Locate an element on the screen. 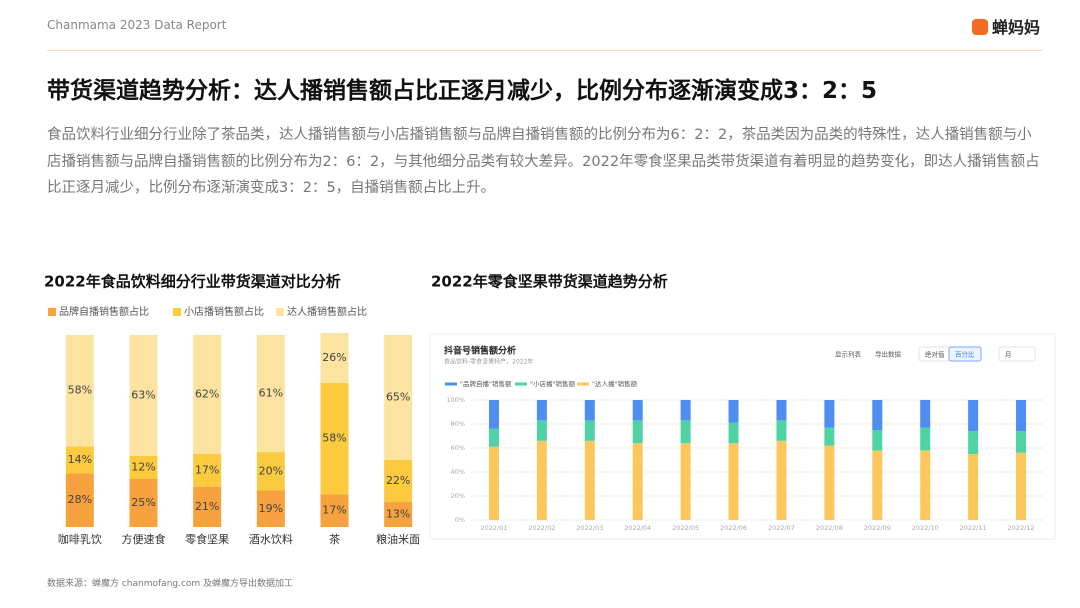 This screenshot has height=608, width=1080. data-label: 21% is located at coordinates (207, 506).